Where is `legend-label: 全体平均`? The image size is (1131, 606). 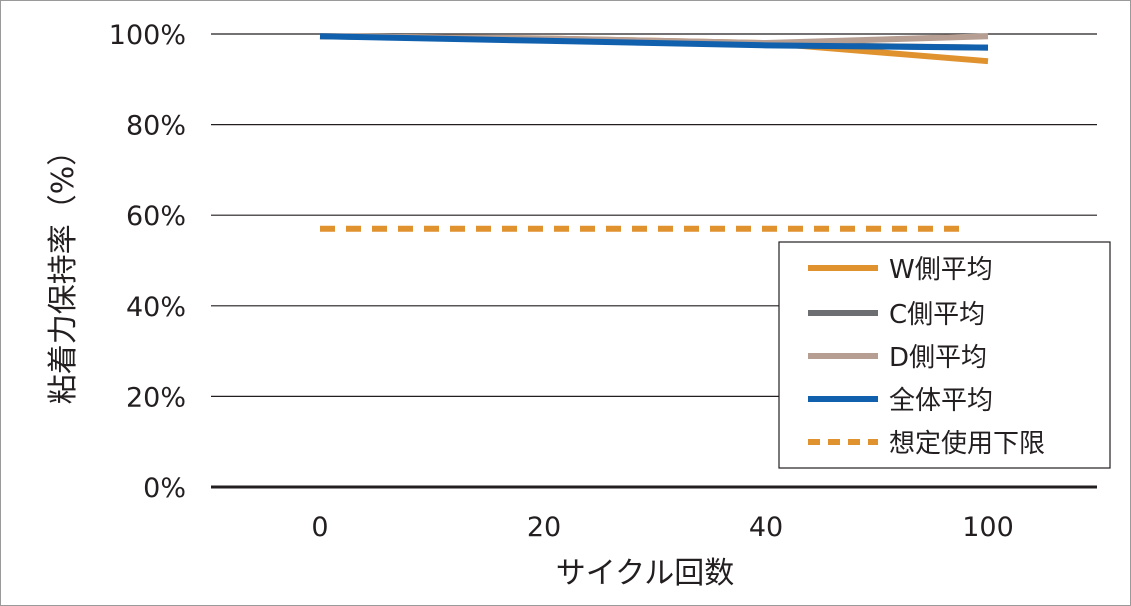 legend-label: 全体平均 is located at coordinates (941, 401).